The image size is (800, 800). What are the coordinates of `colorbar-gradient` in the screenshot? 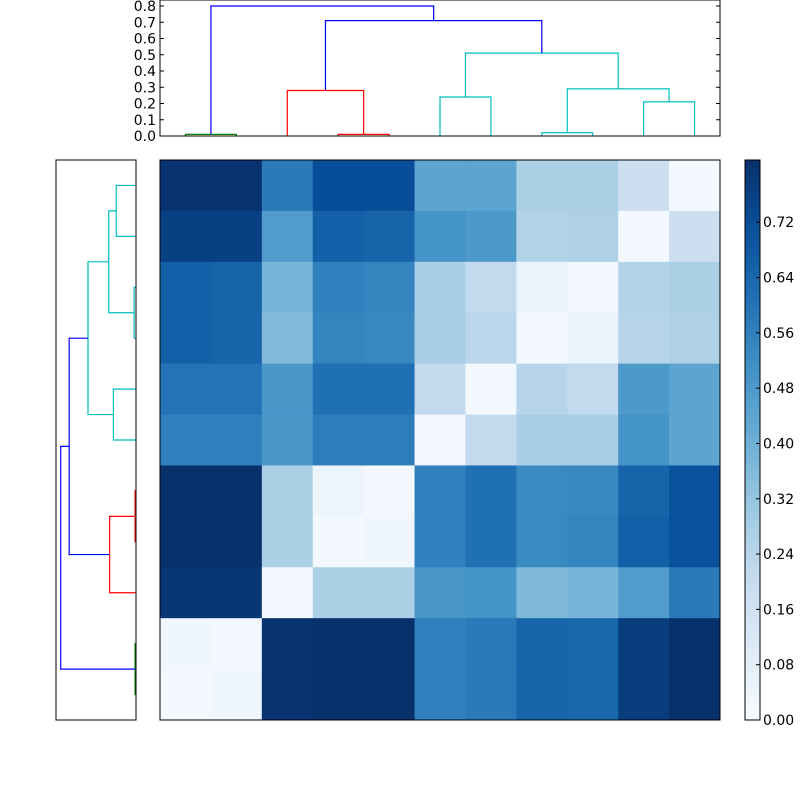 It's located at (752, 440).